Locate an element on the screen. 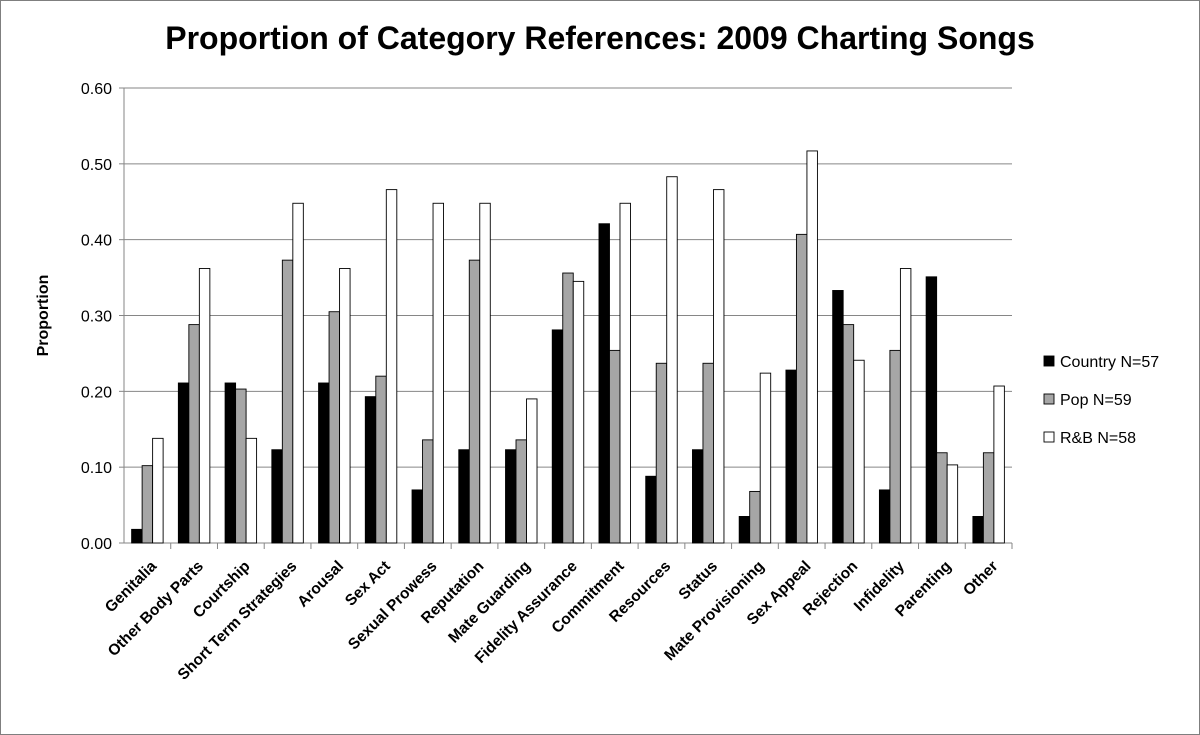 The width and height of the screenshot is (1200, 735). x-category-label: Status is located at coordinates (699, 581).